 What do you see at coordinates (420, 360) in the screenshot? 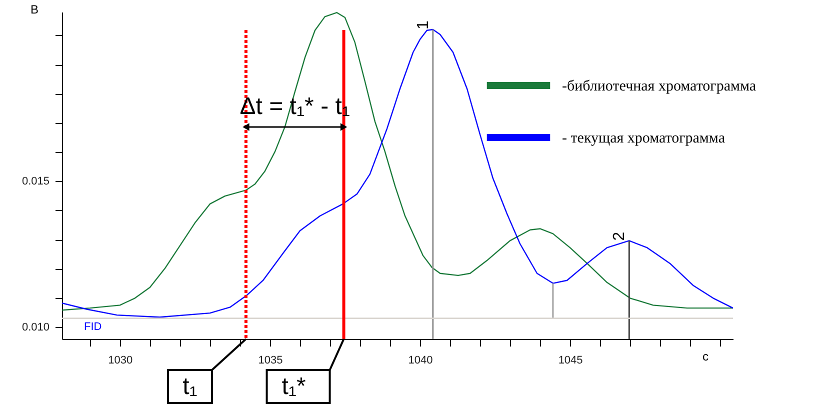
I see `x-tick-label: 1040` at bounding box center [420, 360].